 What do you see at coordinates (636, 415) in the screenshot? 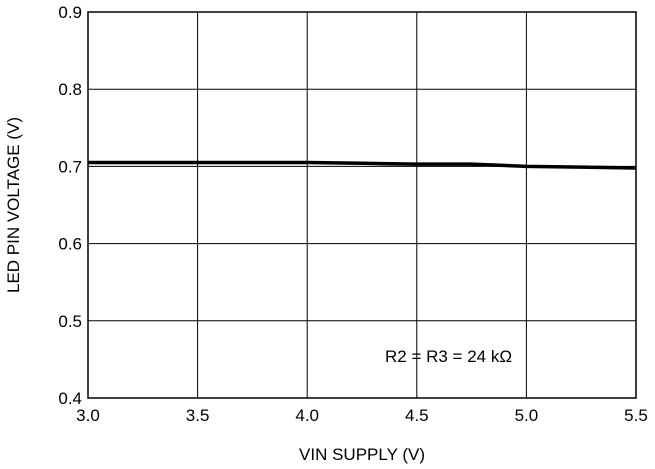
I see `x-tick-label: 5.5` at bounding box center [636, 415].